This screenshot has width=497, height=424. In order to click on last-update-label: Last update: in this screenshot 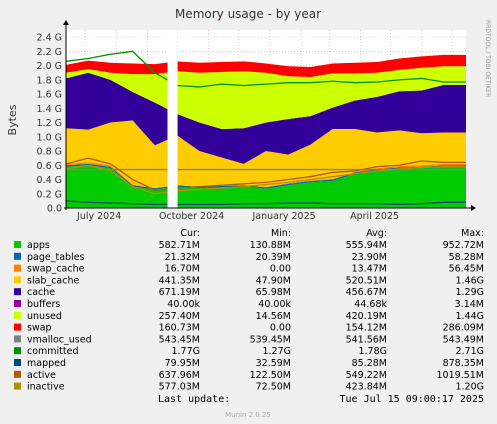, I will do `click(194, 399)`.